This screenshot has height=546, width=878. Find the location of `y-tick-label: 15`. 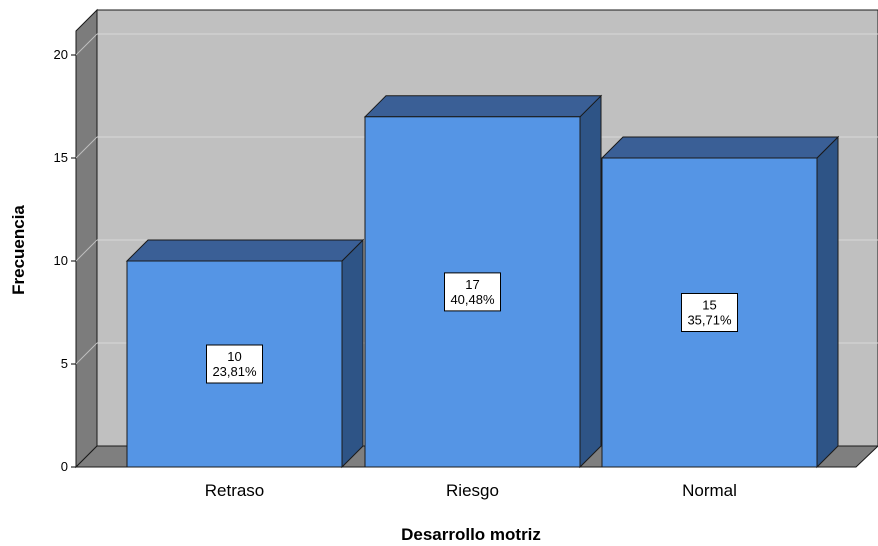

y-tick-label: 15 is located at coordinates (61, 157).